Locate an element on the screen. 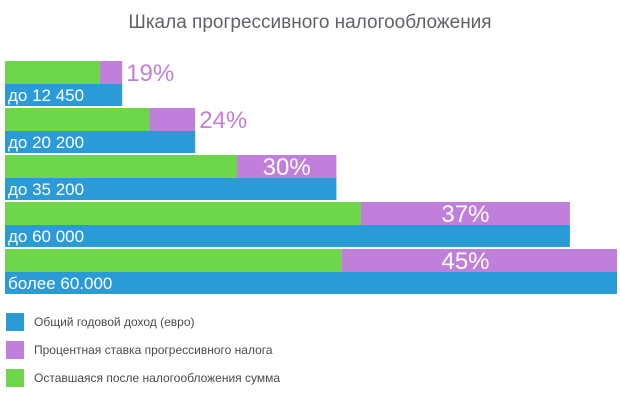 Image resolution: width=620 pixels, height=401 pixels. chart-title: Шкала прогрессивного налогообложения is located at coordinates (310, 22).